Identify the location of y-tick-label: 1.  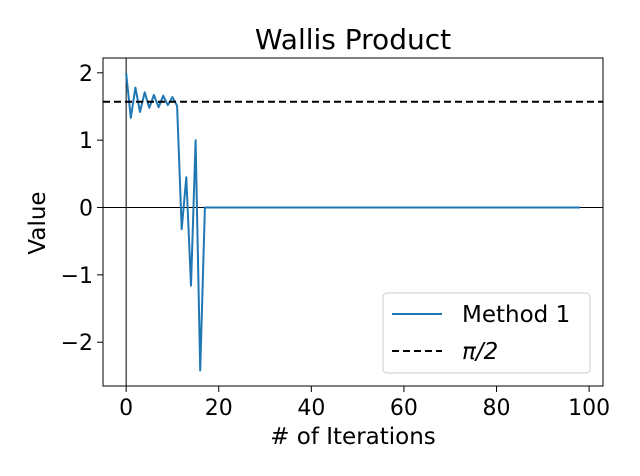
(86, 141).